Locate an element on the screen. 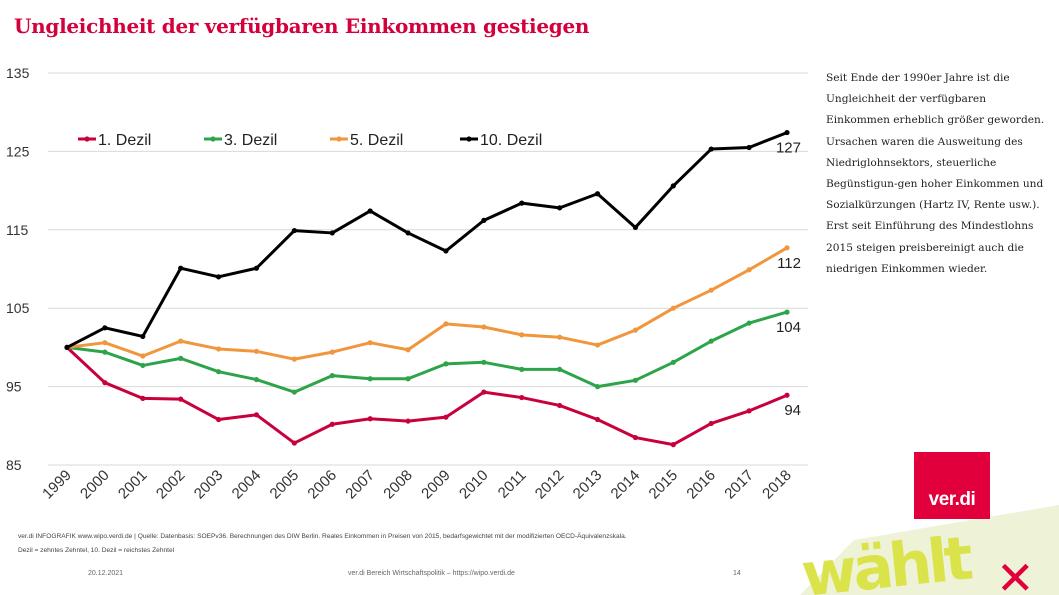 The height and width of the screenshot is (595, 1059). y-tick-label: 85 is located at coordinates (14, 465).